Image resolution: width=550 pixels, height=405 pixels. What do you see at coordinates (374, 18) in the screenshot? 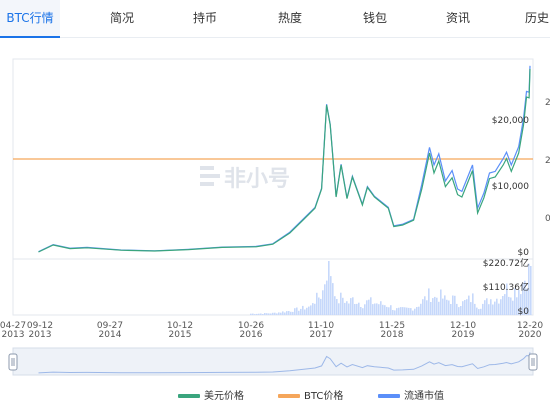
I see `tab-wallet: 钱包` at bounding box center [374, 18].